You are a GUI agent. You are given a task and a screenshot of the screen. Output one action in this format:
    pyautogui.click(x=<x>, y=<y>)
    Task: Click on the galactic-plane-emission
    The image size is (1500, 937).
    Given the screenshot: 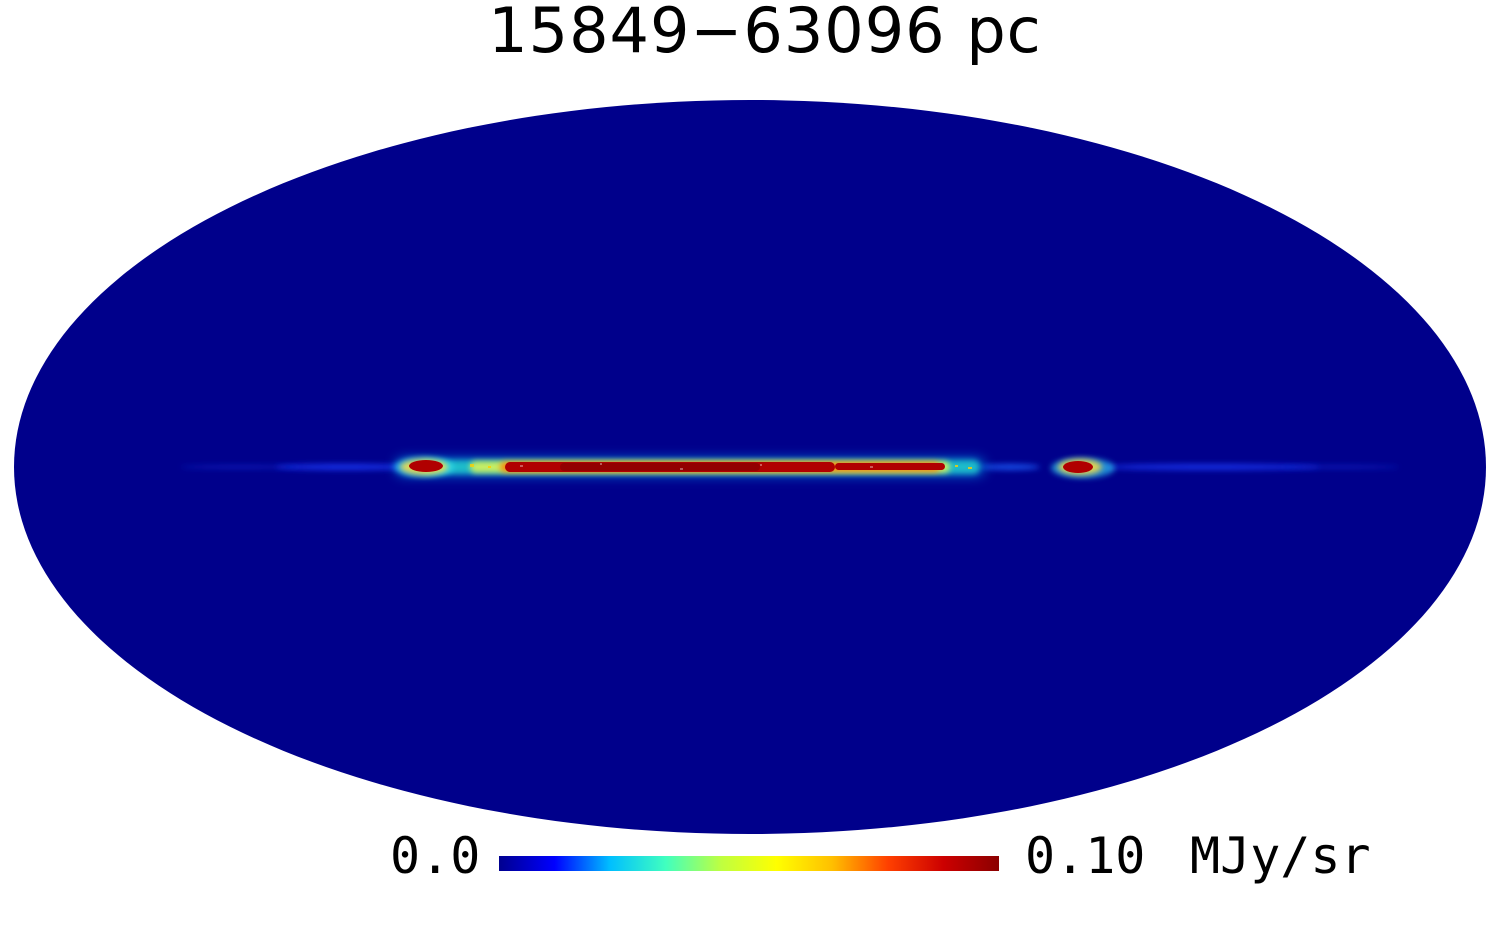 What is the action you would take?
    pyautogui.click(x=690, y=467)
    